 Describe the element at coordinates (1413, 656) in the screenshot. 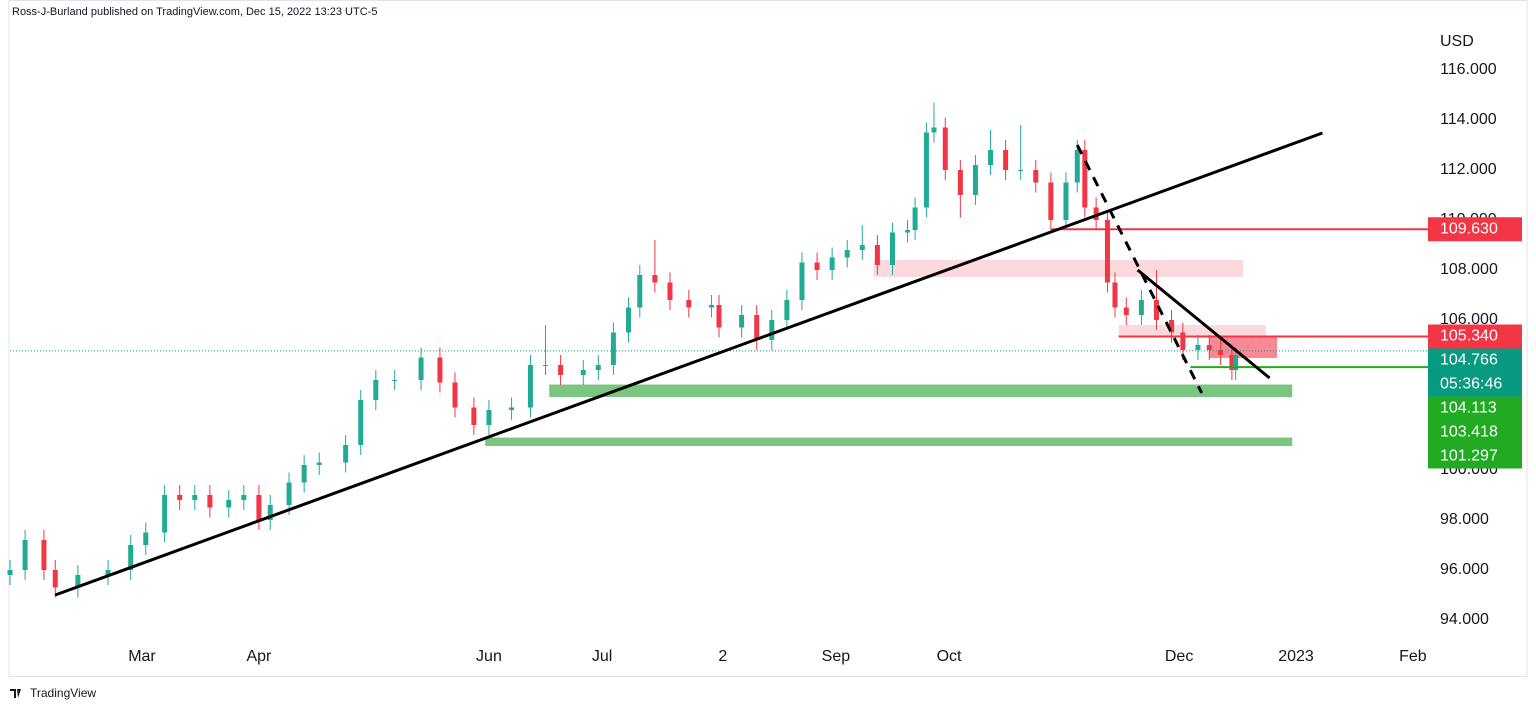

I see `x-tick-label: Feb` at that location.